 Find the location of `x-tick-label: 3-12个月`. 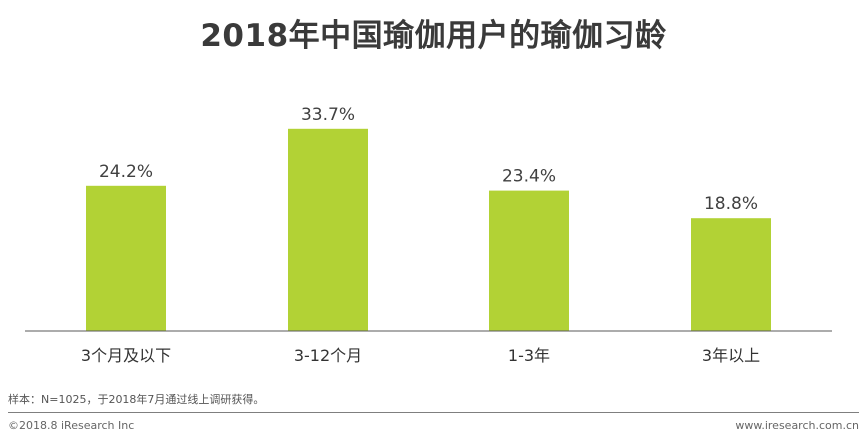

x-tick-label: 3-12个月 is located at coordinates (328, 355).